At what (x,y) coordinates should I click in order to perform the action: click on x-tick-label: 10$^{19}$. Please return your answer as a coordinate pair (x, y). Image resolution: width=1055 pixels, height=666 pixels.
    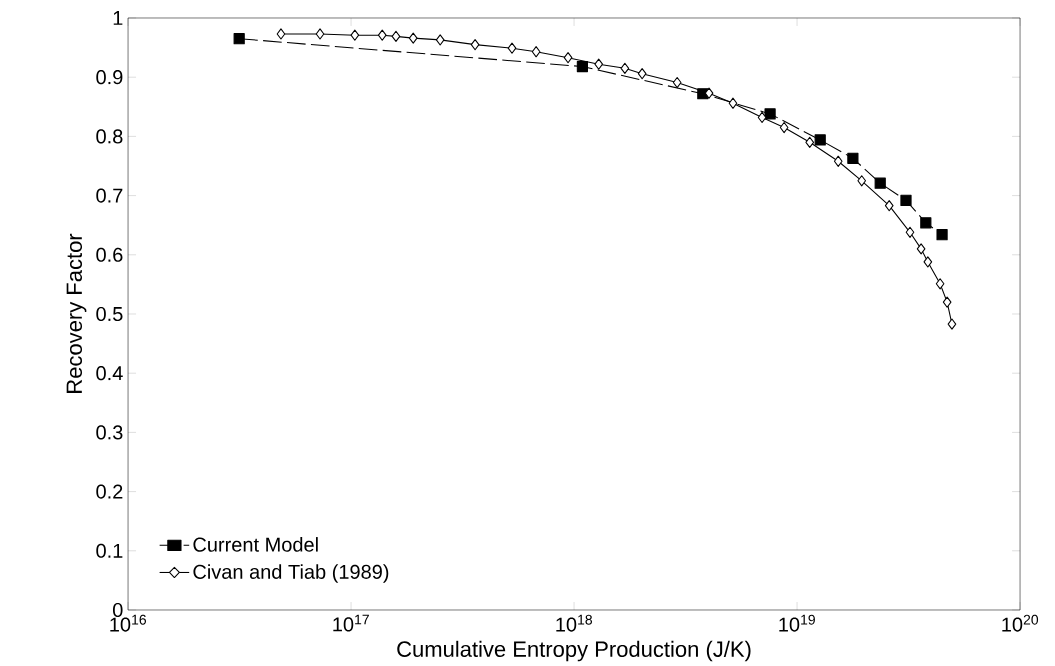
    Looking at the image, I should click on (797, 623).